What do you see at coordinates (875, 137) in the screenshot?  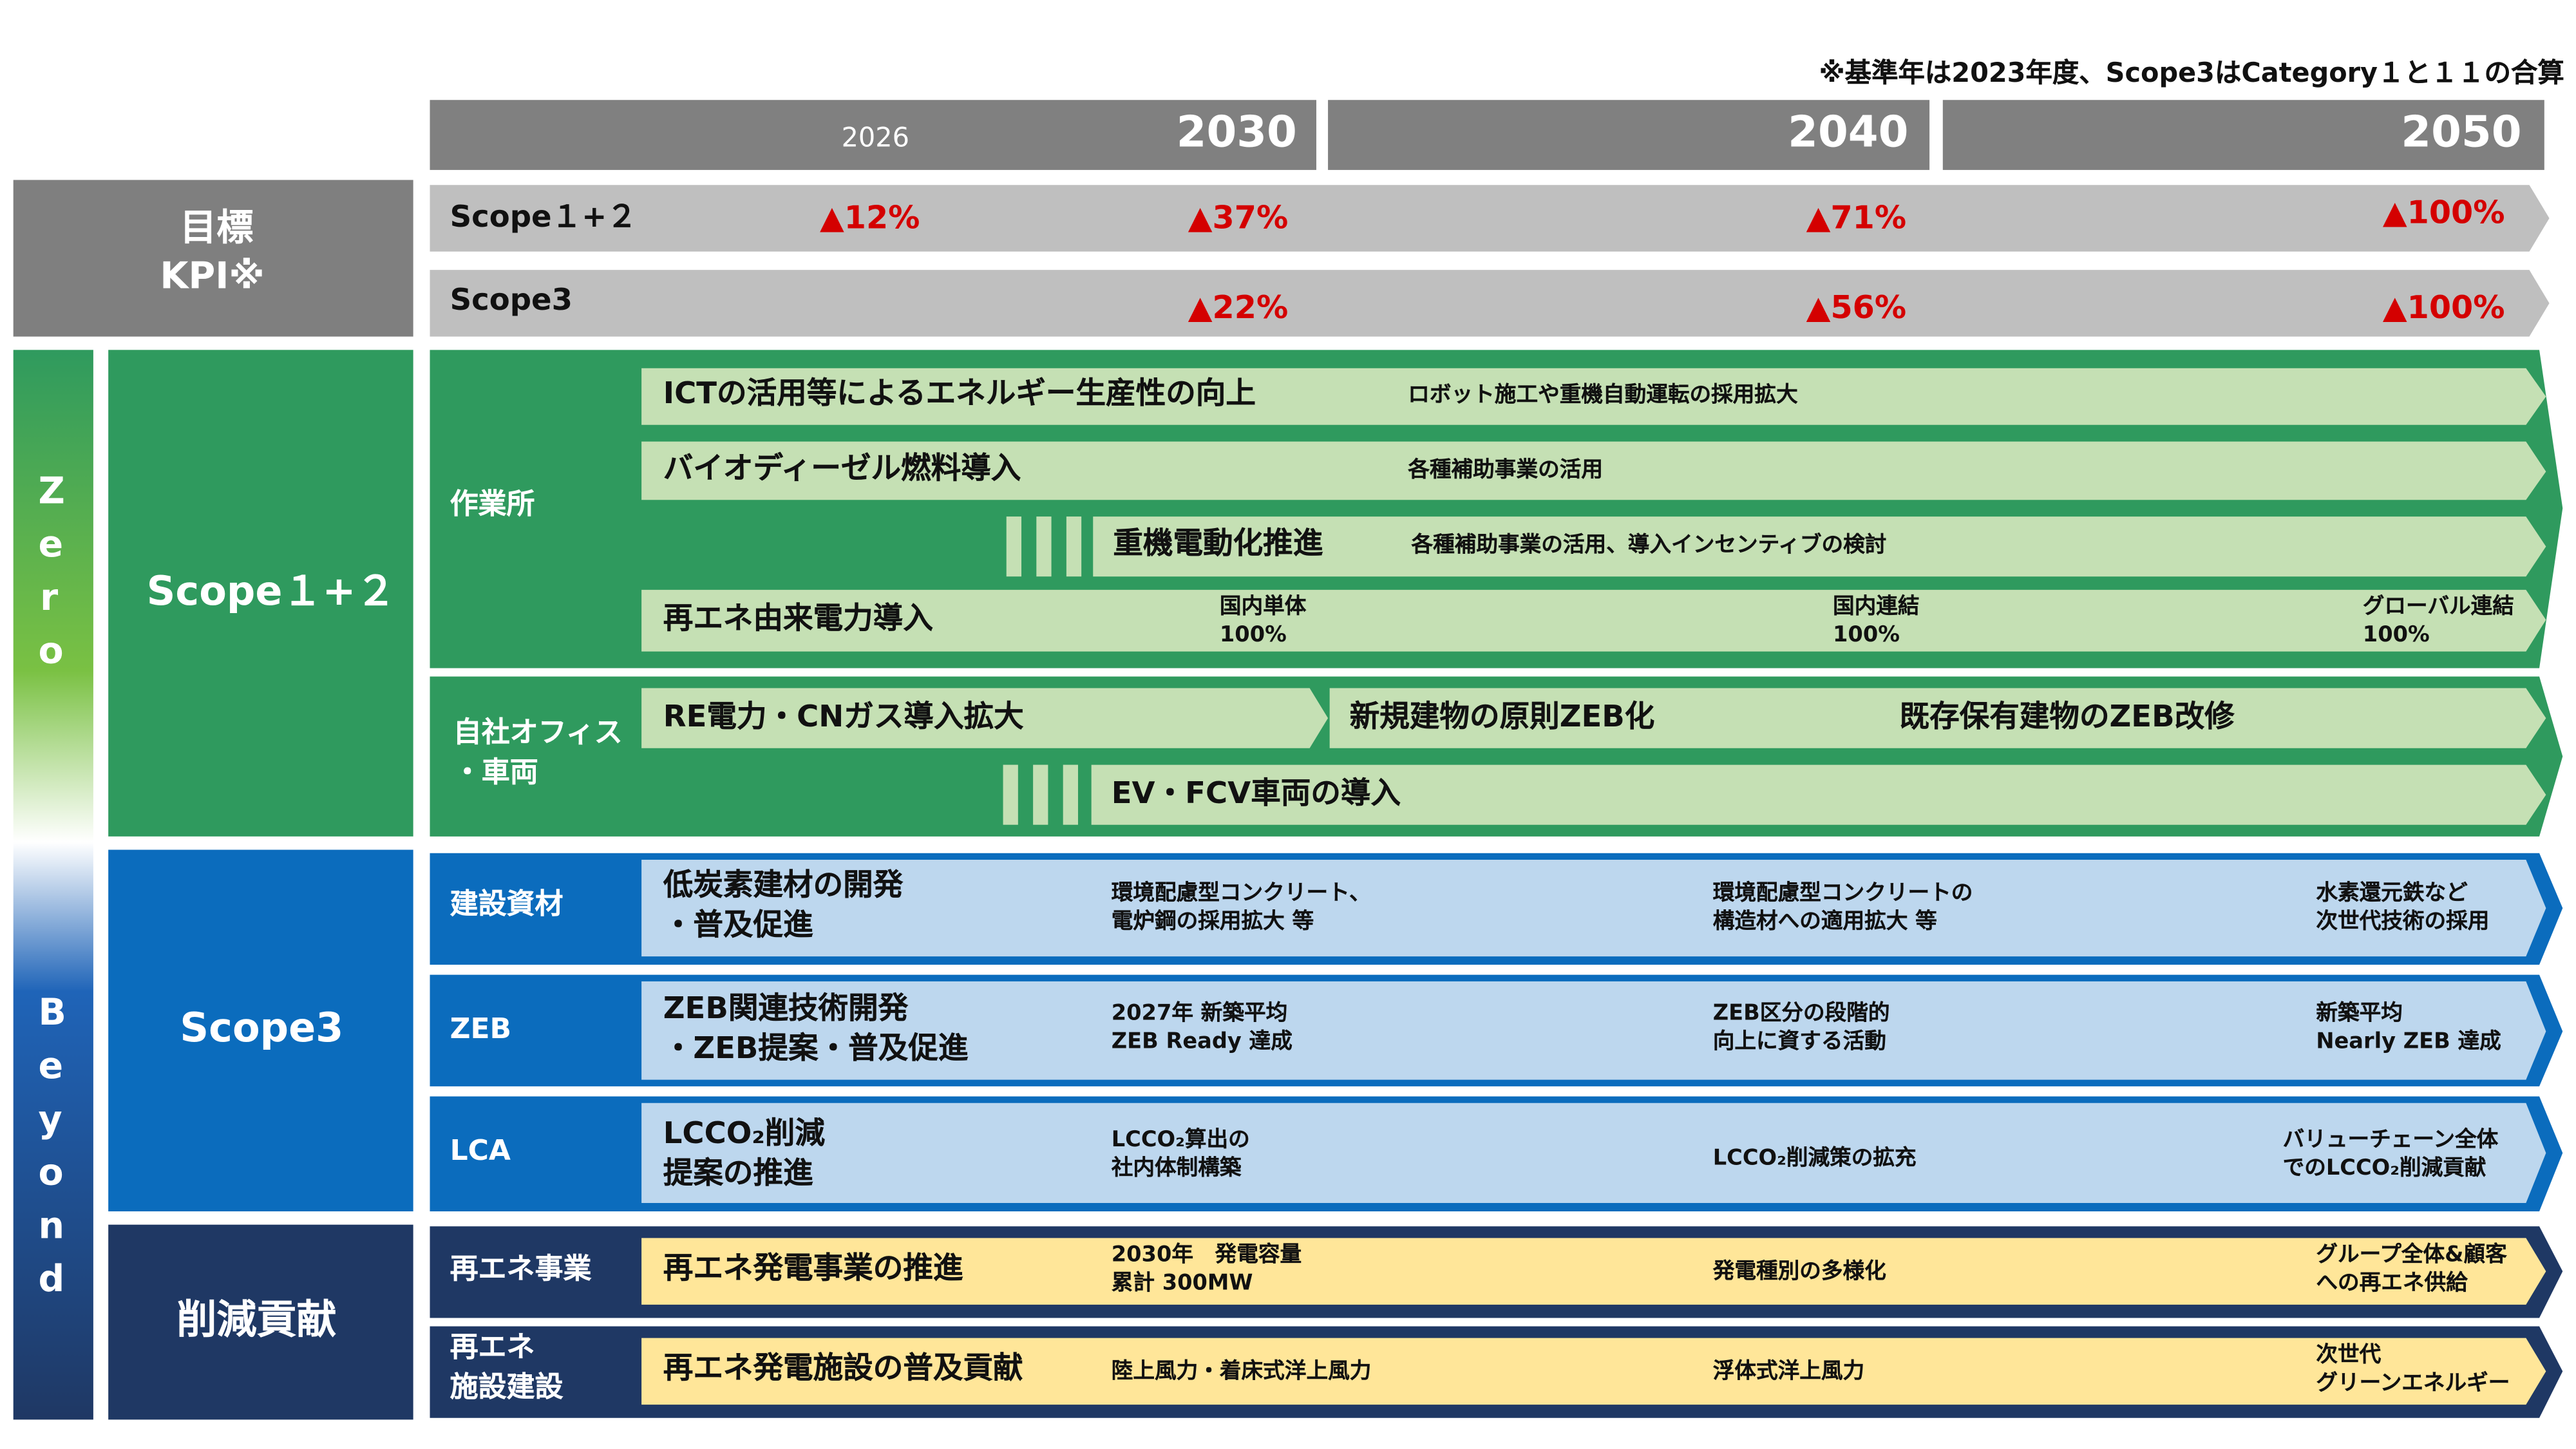 I see `year-label-2026: 2026` at bounding box center [875, 137].